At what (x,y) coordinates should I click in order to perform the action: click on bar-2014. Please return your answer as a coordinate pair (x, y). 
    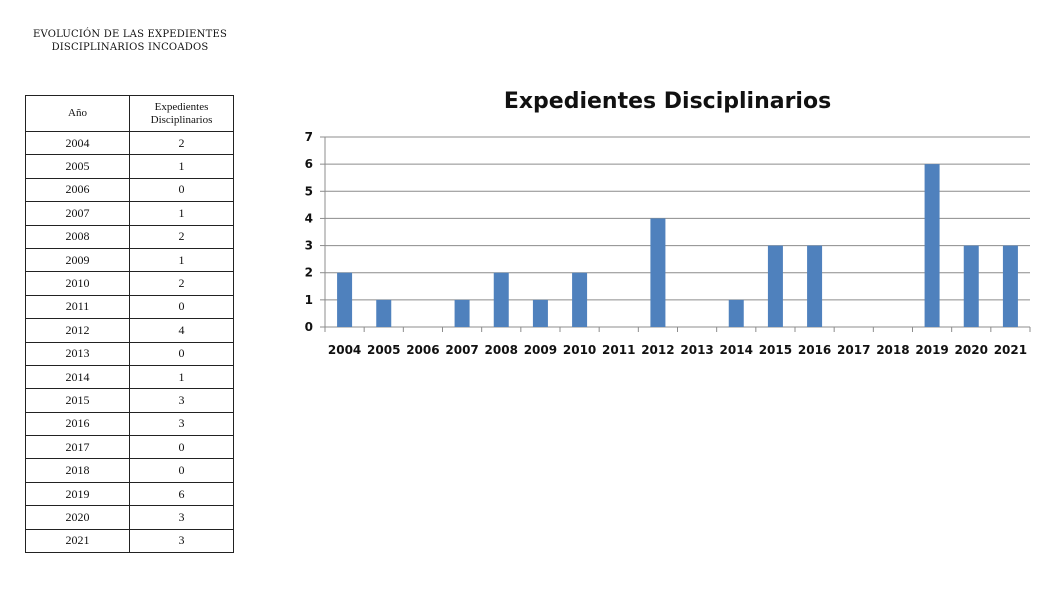
    Looking at the image, I should click on (736, 313).